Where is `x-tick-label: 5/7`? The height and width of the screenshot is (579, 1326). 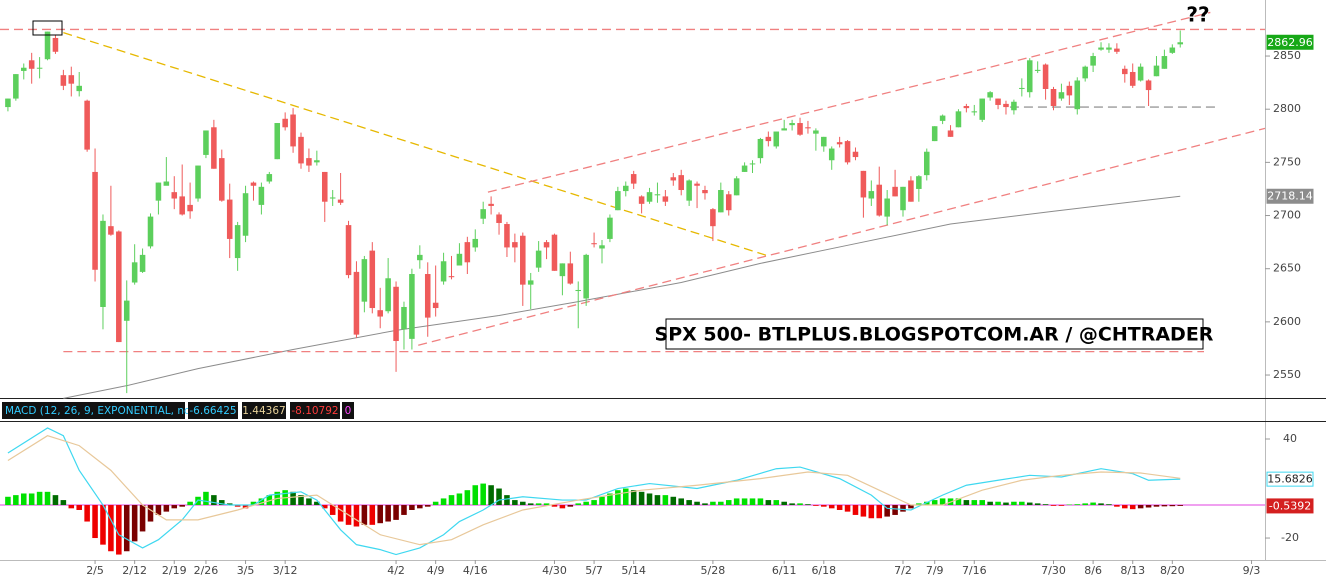
x-tick-label: 5/7 is located at coordinates (594, 570).